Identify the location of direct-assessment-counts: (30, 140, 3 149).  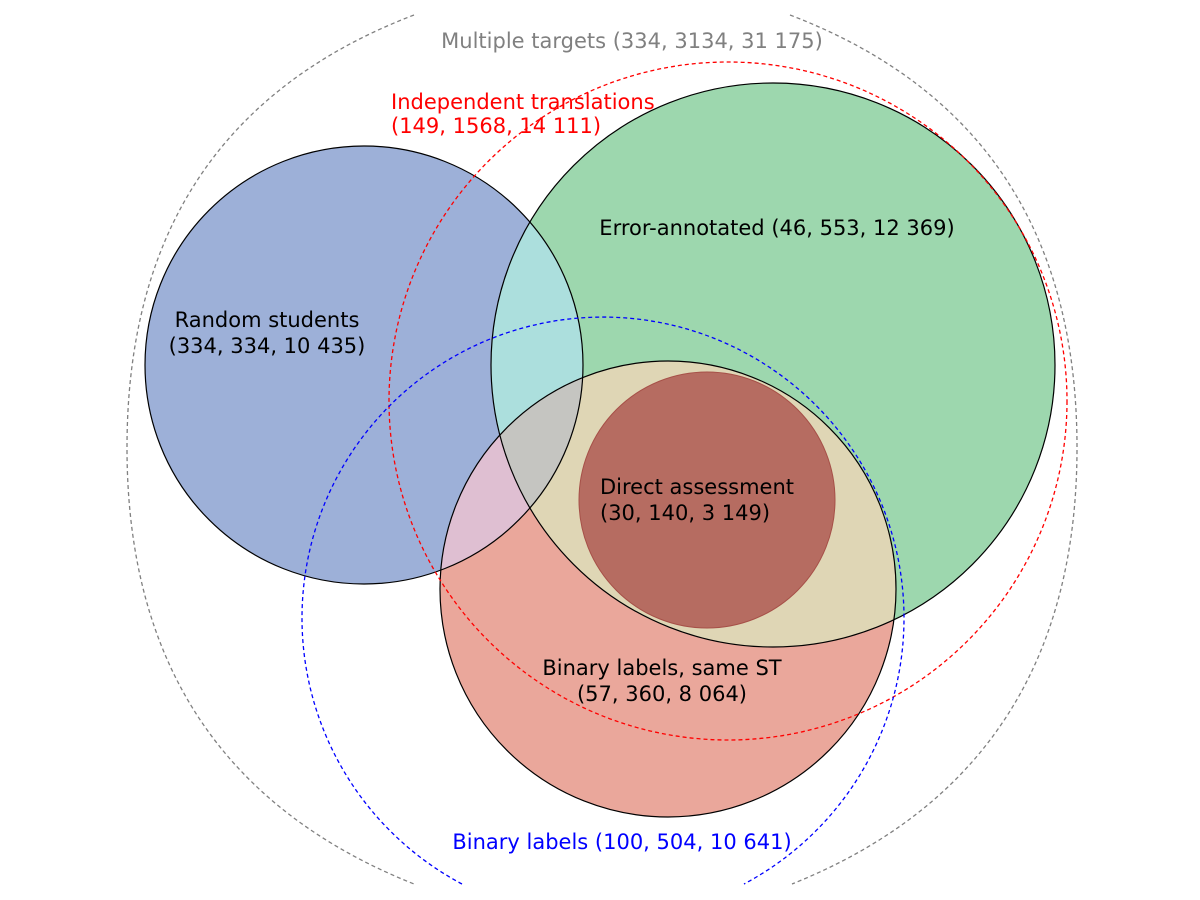
(685, 513).